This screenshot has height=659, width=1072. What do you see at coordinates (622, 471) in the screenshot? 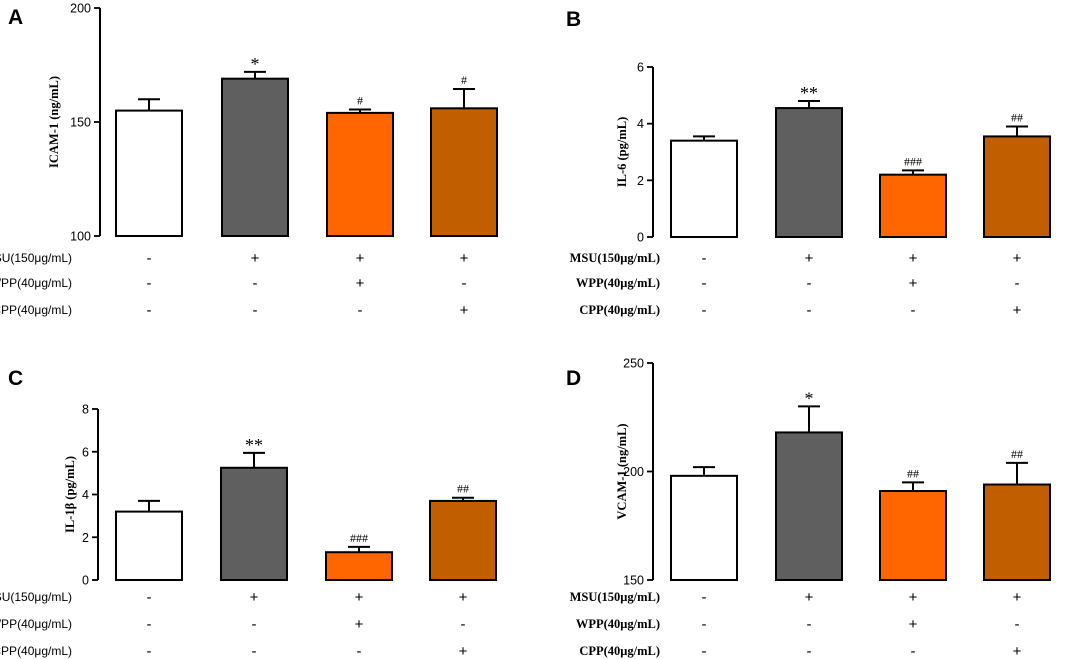
I see `y-axis-title: VCAM-1 (ng/mL)` at bounding box center [622, 471].